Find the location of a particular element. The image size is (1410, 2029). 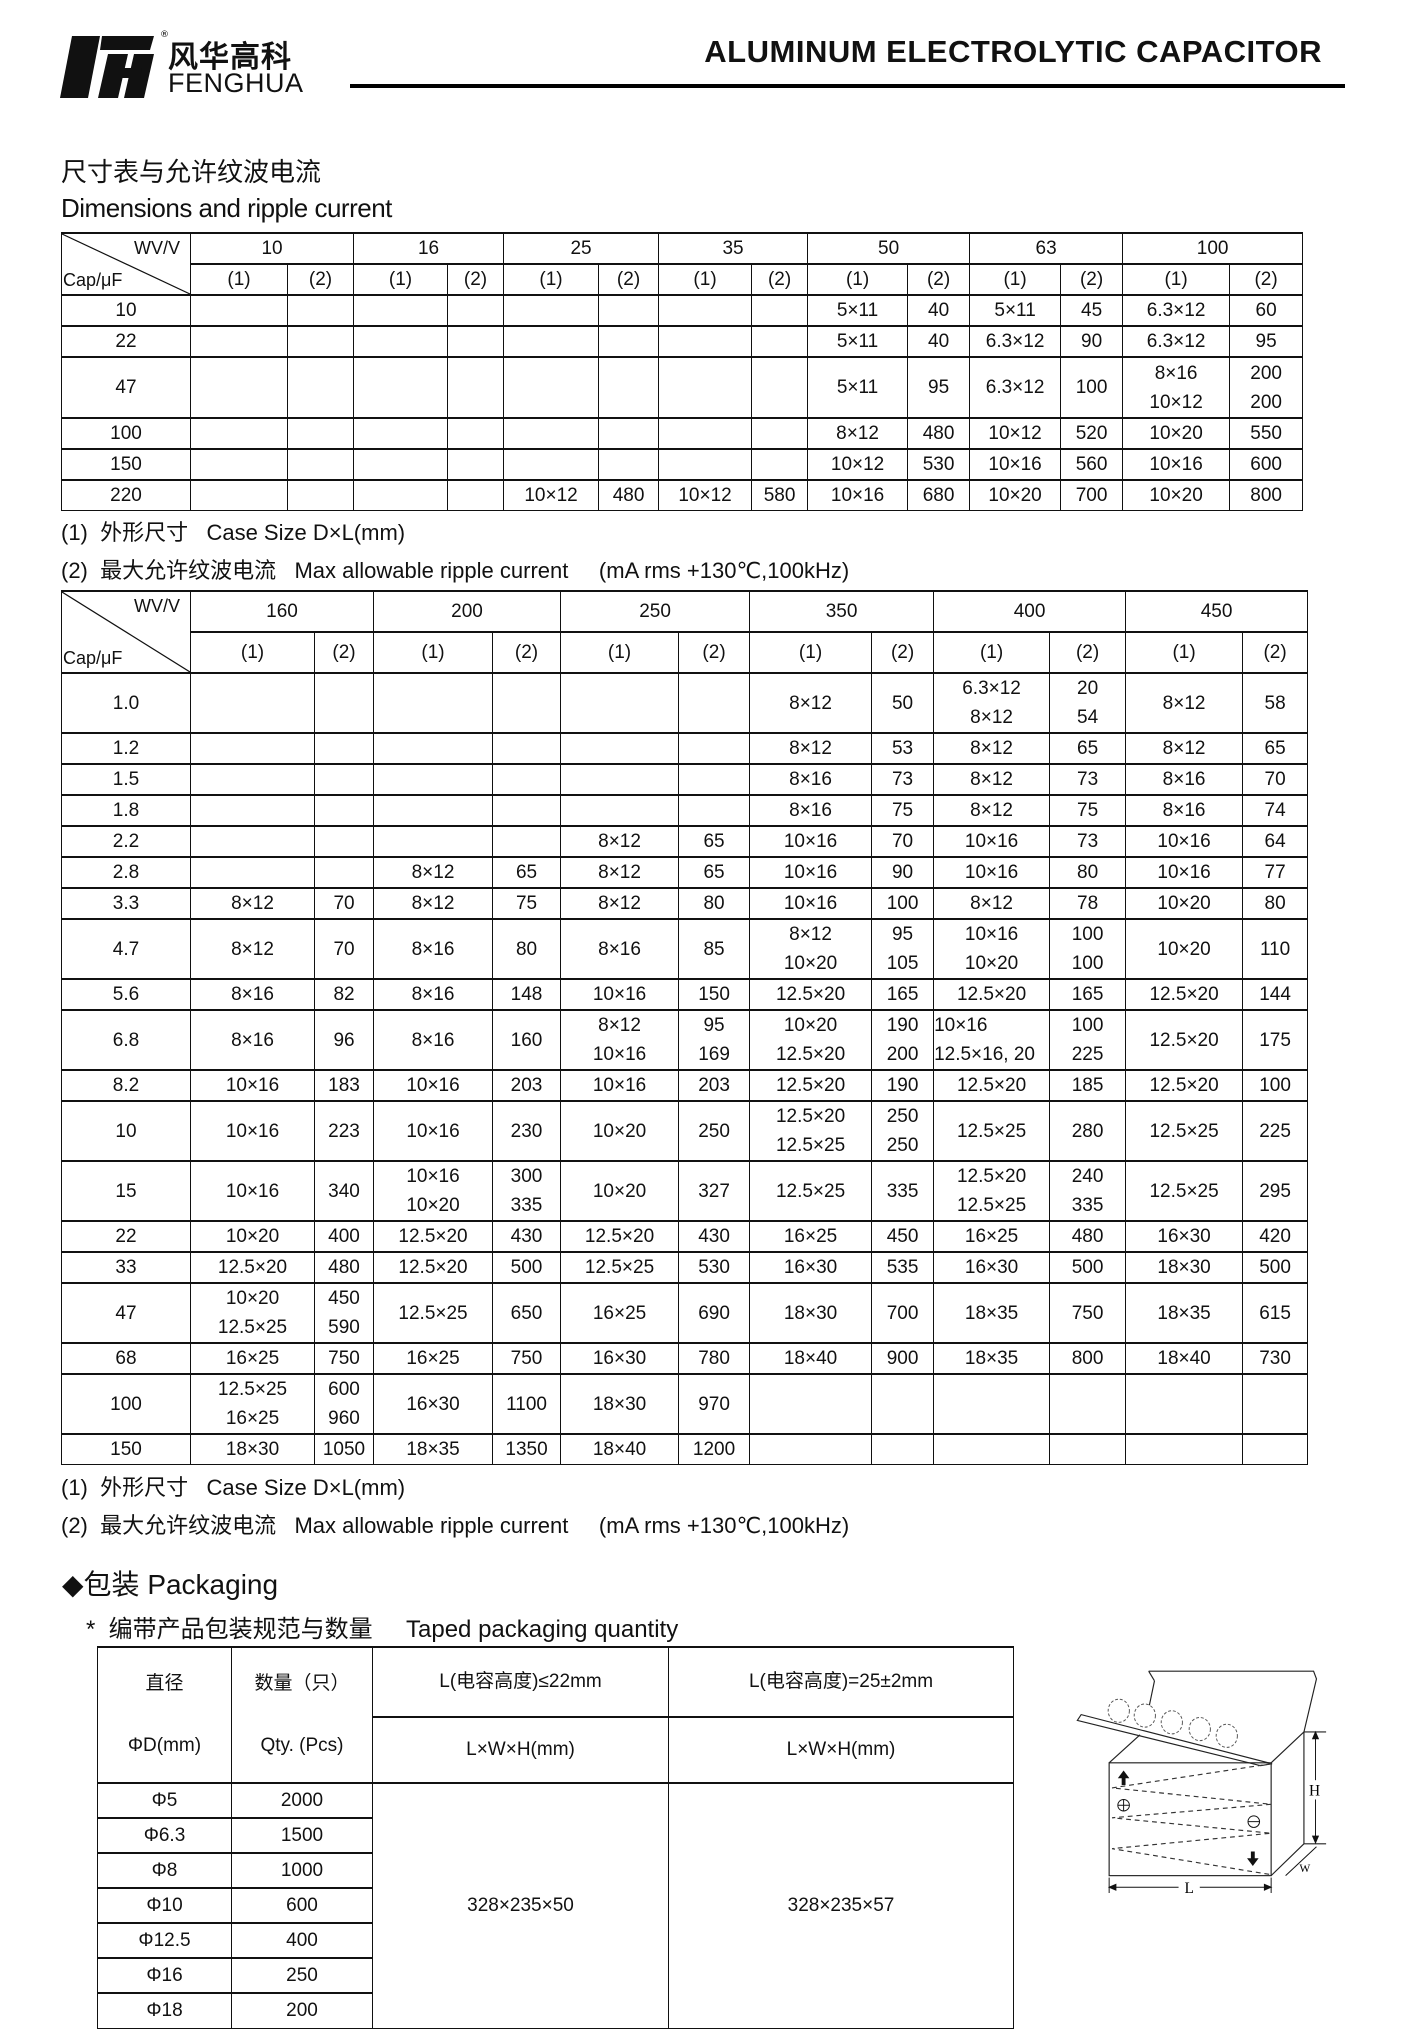

voltage-header: 16 is located at coordinates (429, 248).